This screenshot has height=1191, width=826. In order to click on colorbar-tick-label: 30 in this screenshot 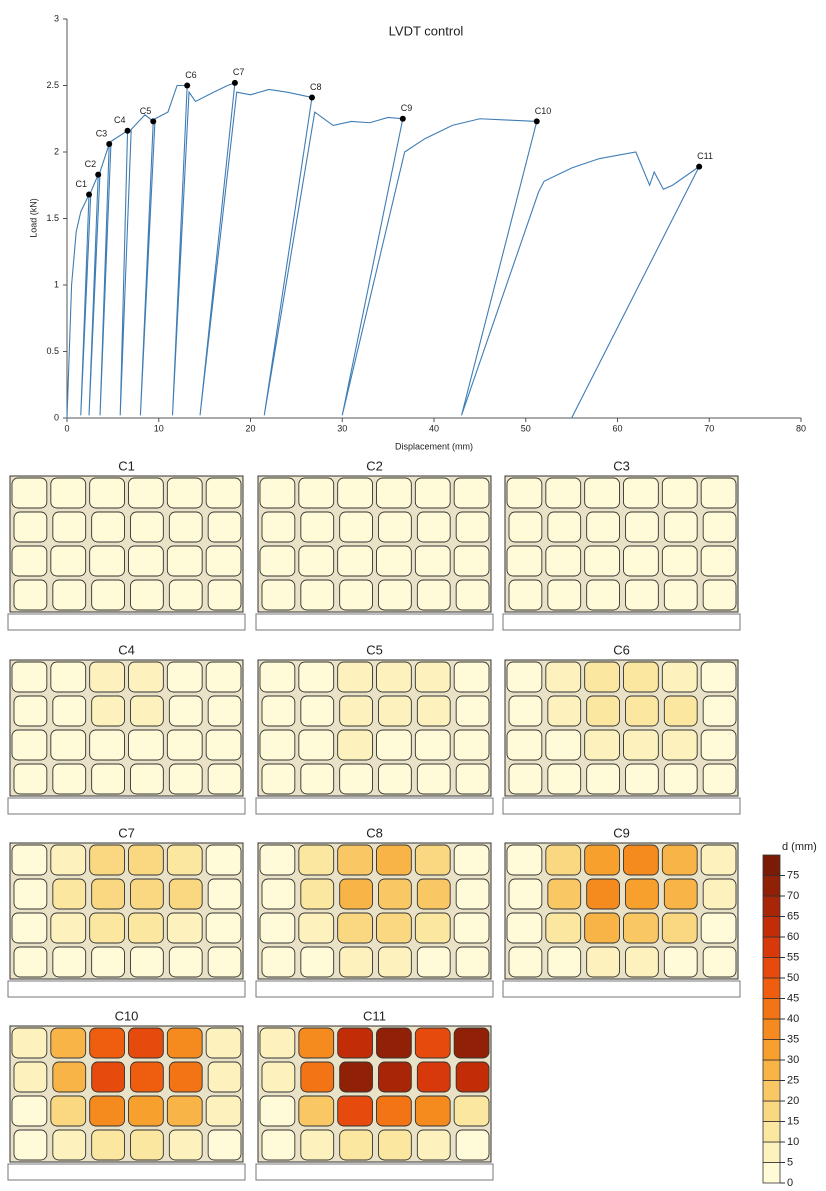, I will do `click(793, 1060)`.